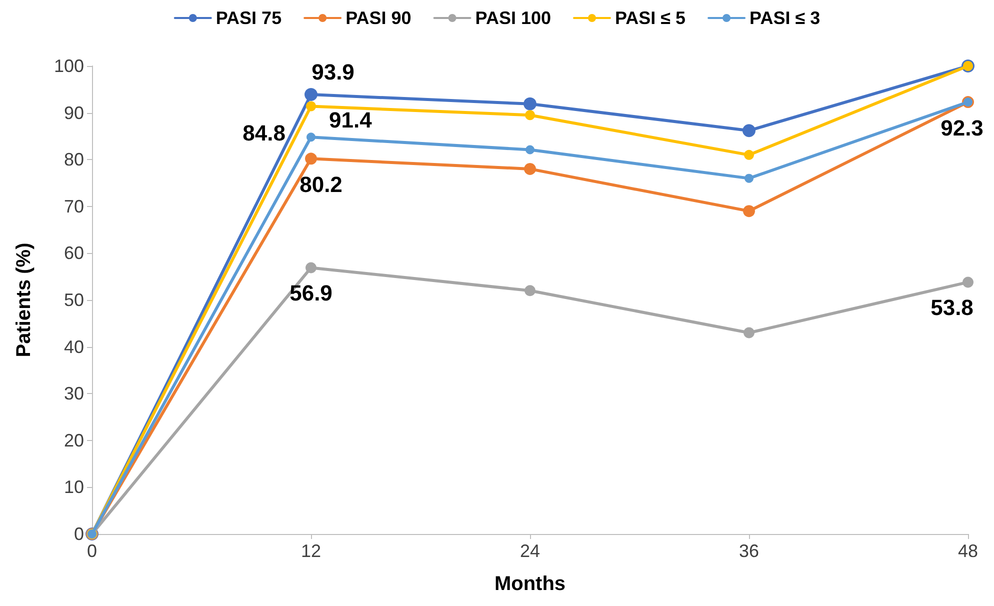 The height and width of the screenshot is (606, 994). Describe the element at coordinates (530, 584) in the screenshot. I see `x-axis-title: Months` at that location.